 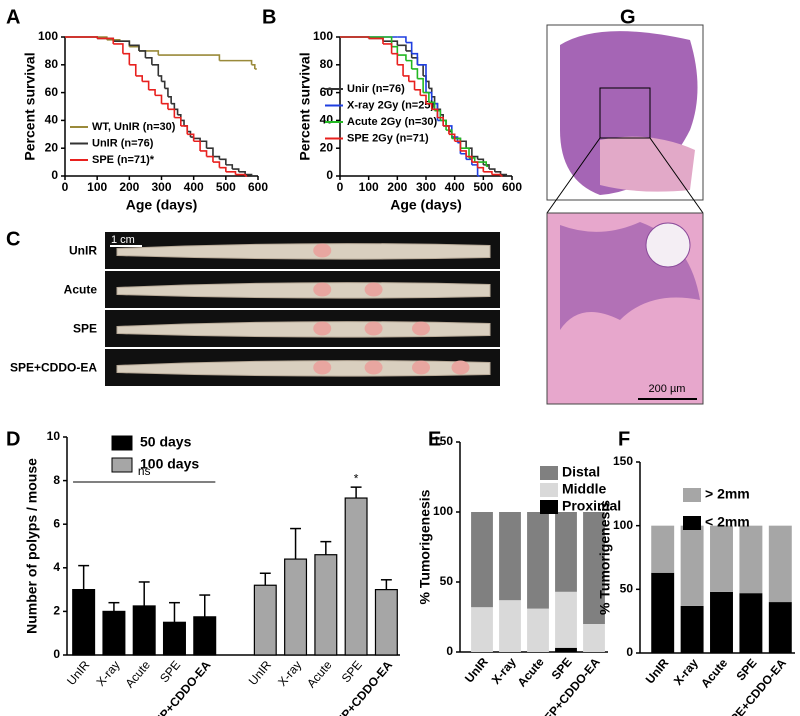 What do you see at coordinates (327, 92) in the screenshot?
I see `y-tick-label: 60` at bounding box center [327, 92].